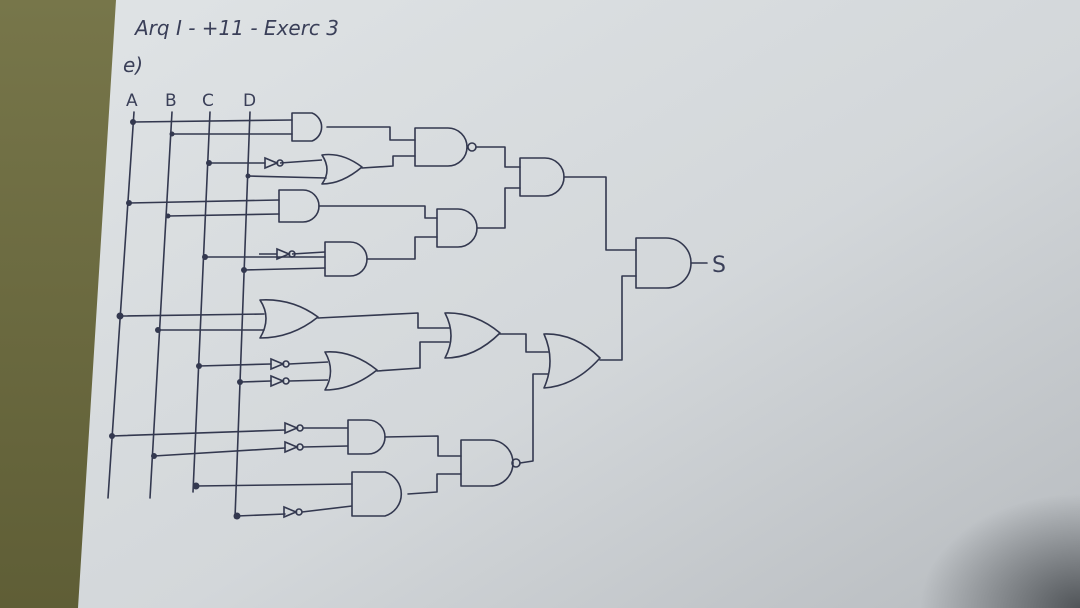 The image size is (1080, 608). I want to click on wire-d-inv4, so click(255, 381).